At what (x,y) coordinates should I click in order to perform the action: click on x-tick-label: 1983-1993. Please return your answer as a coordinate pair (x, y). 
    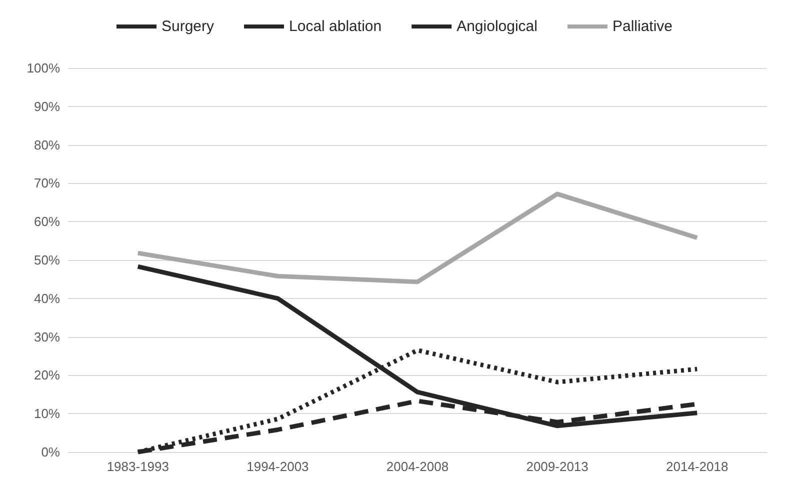
    Looking at the image, I should click on (137, 466).